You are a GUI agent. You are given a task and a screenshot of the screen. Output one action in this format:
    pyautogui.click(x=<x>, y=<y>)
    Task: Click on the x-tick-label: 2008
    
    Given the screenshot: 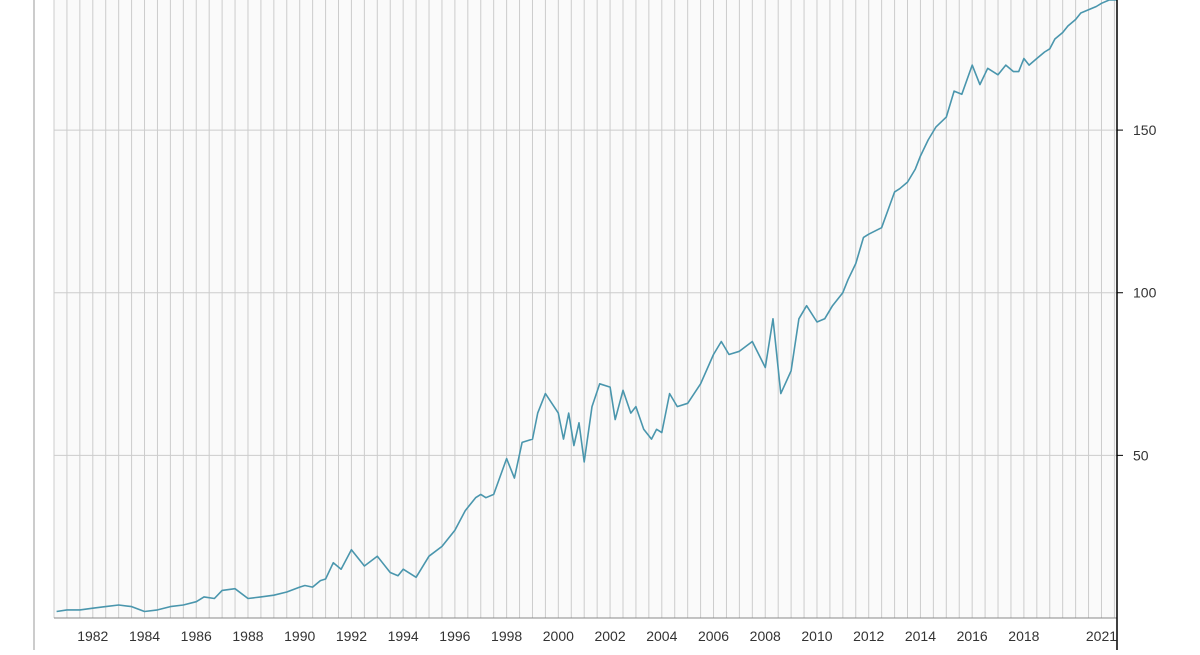 What is the action you would take?
    pyautogui.click(x=765, y=636)
    